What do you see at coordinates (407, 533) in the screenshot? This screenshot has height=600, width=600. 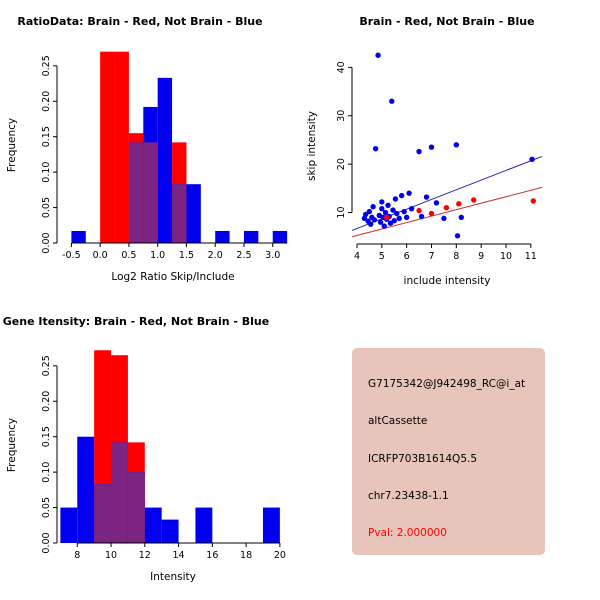 I see `pval-text: Pval: 2.000000` at bounding box center [407, 533].